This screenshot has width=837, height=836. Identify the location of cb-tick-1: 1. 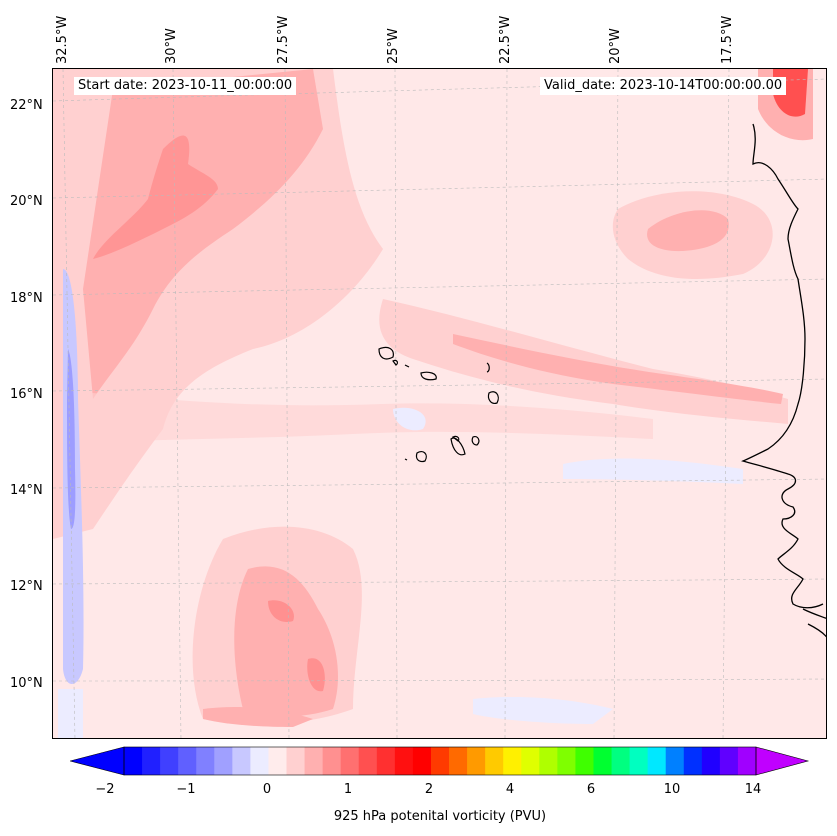
(348, 789).